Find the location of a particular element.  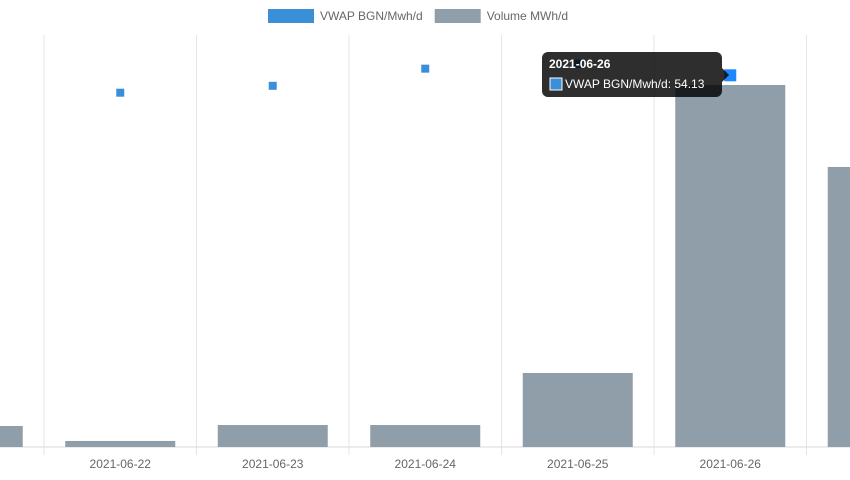

x-tick-label: 2021-06-26 is located at coordinates (731, 464).